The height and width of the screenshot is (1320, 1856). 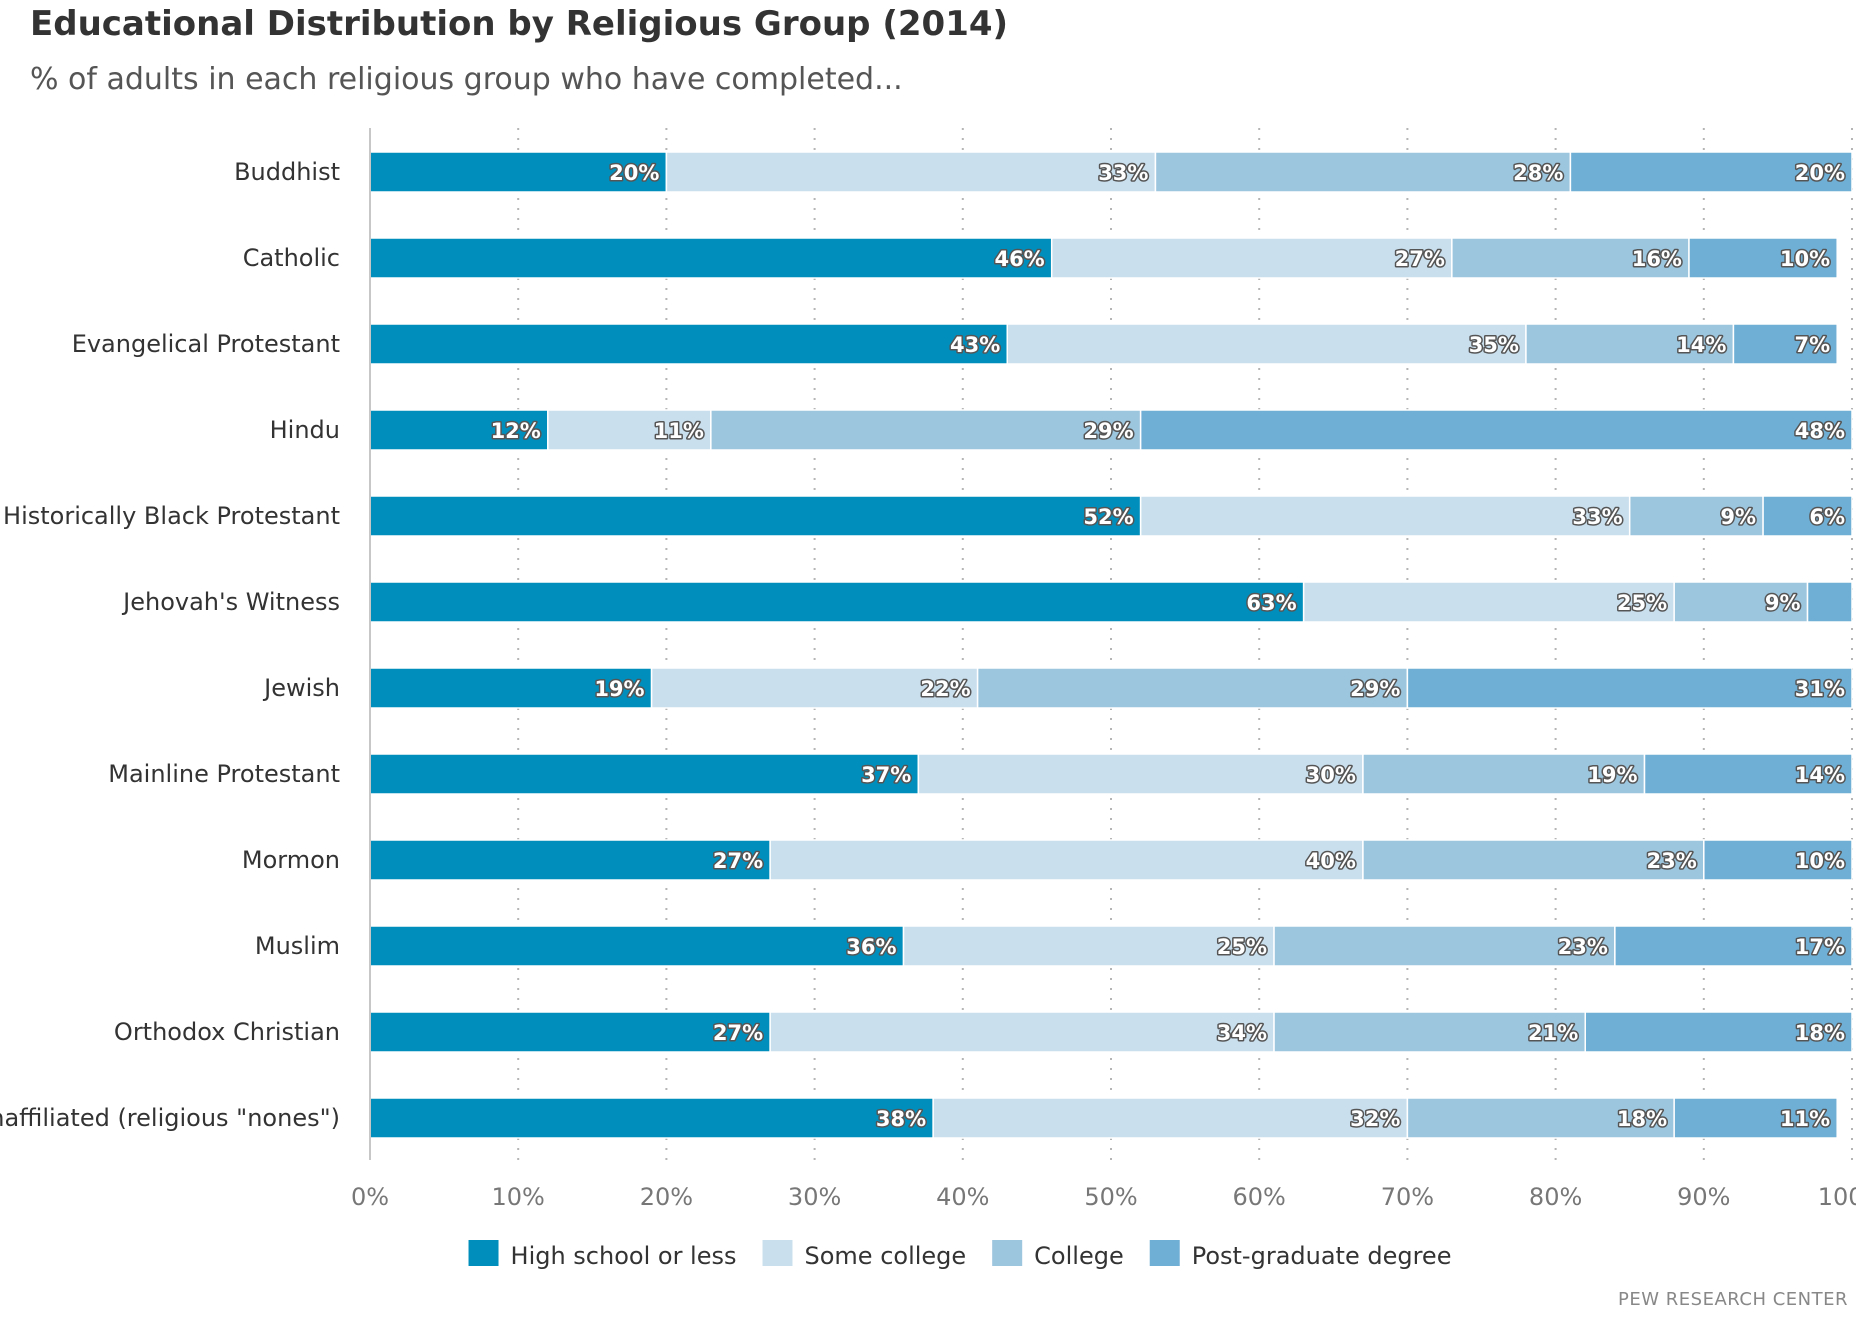 I want to click on x-tick-label: 10%, so click(x=518, y=1197).